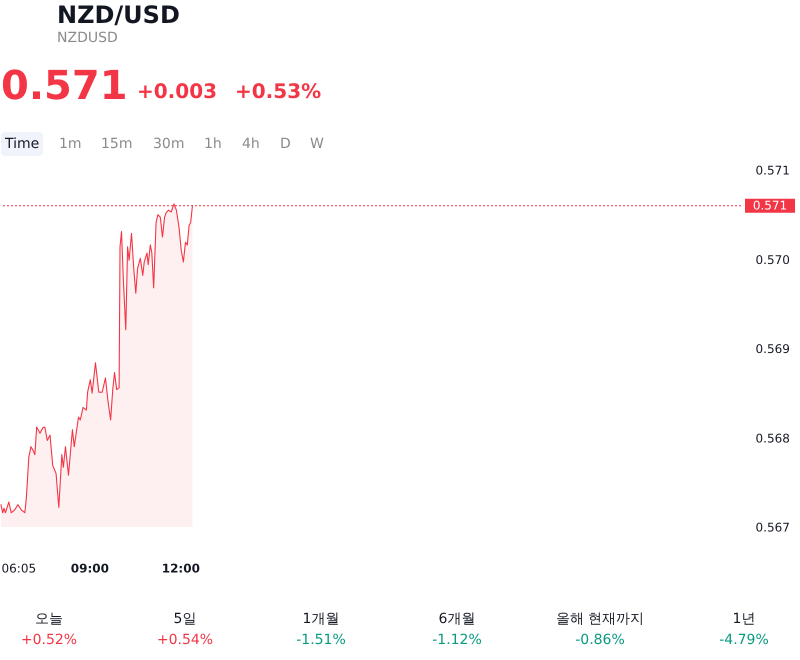 The height and width of the screenshot is (660, 800). I want to click on chart-subtitle: NZDUSD, so click(87, 38).